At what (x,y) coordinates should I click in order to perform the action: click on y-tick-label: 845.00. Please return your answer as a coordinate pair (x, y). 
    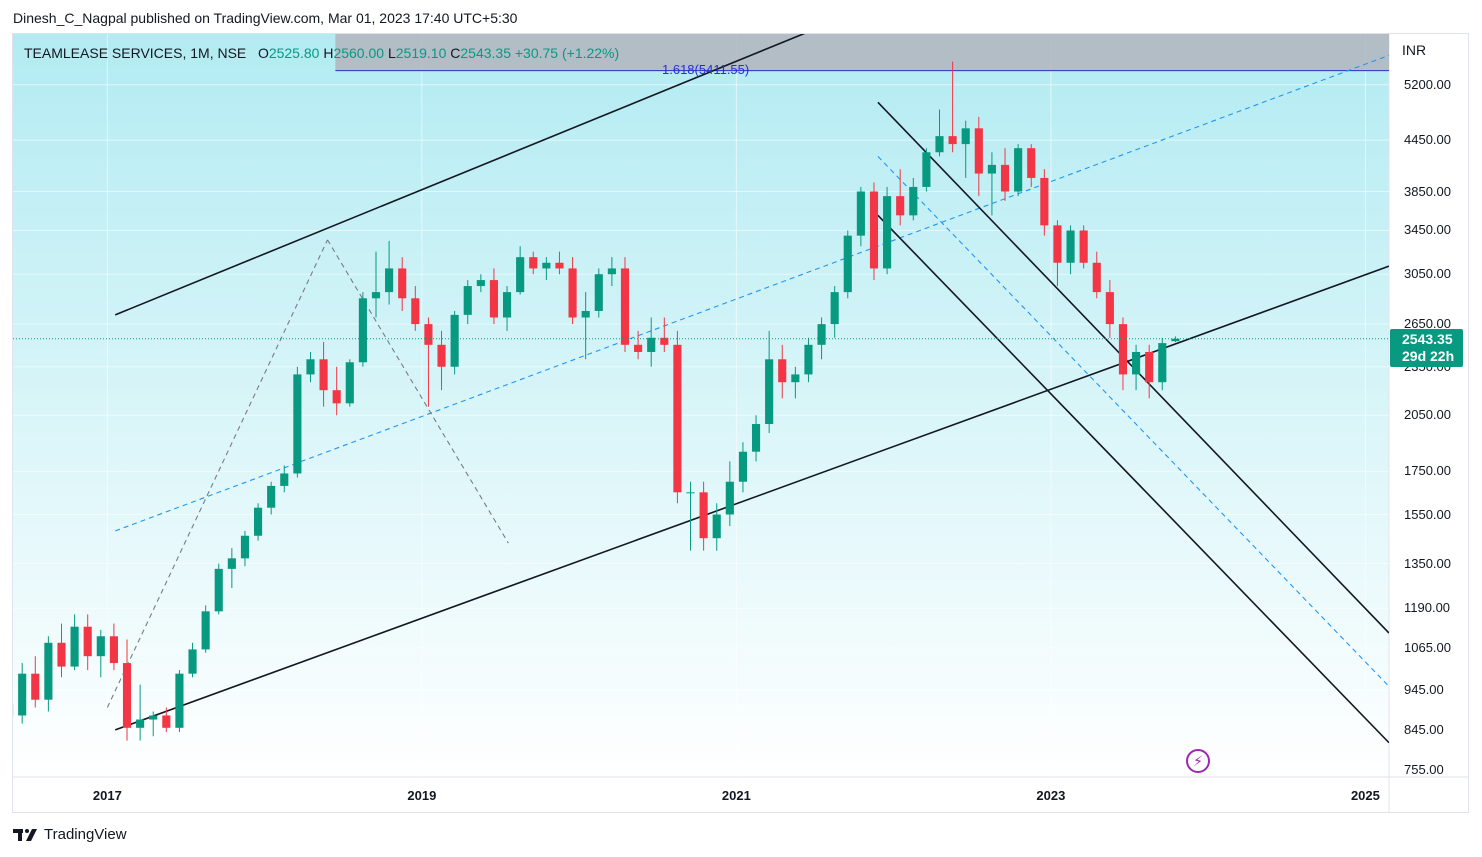
    Looking at the image, I should click on (1424, 729).